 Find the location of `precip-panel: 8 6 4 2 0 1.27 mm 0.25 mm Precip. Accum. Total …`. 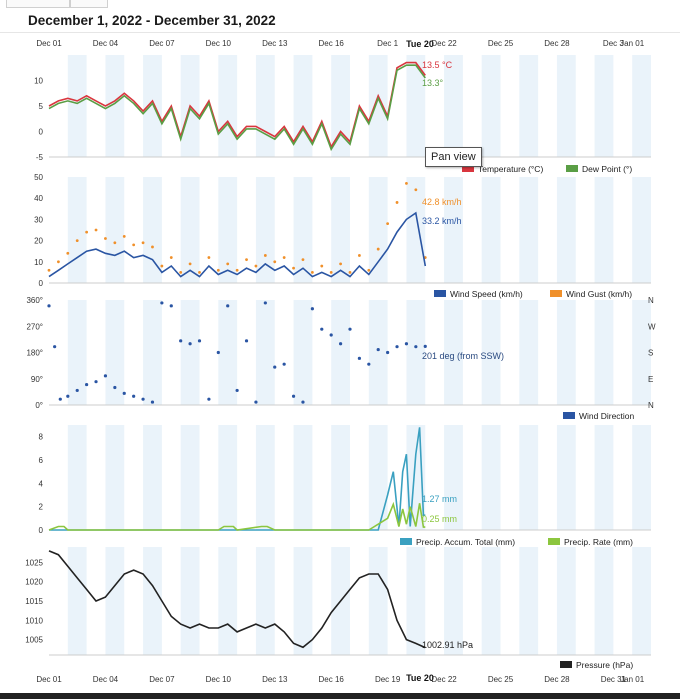

precip-panel: 8 6 4 2 0 1.27 mm 0.25 mm Precip. Accum. Total … is located at coordinates (336, 487).